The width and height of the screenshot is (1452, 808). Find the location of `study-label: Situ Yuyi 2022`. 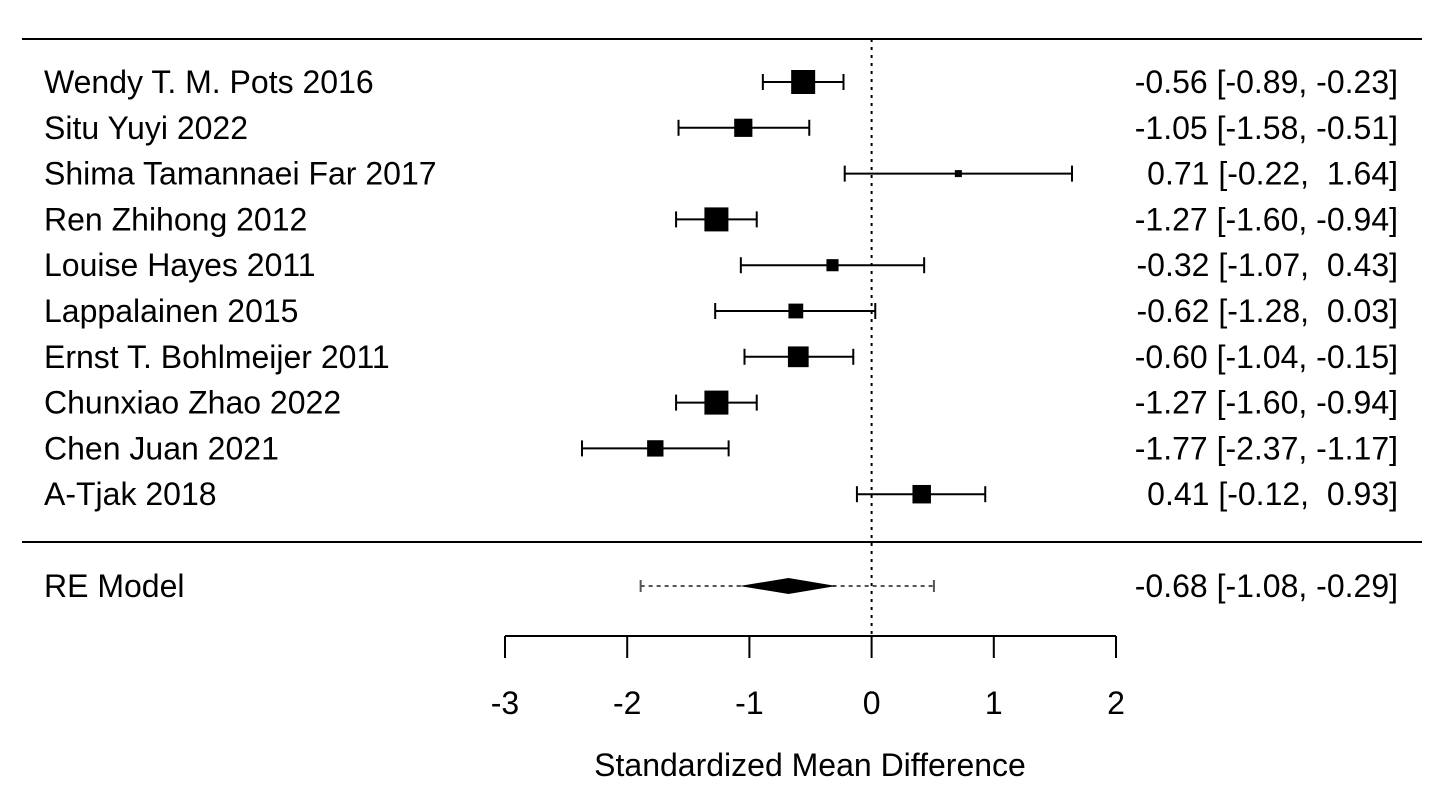

study-label: Situ Yuyi 2022 is located at coordinates (146, 128).